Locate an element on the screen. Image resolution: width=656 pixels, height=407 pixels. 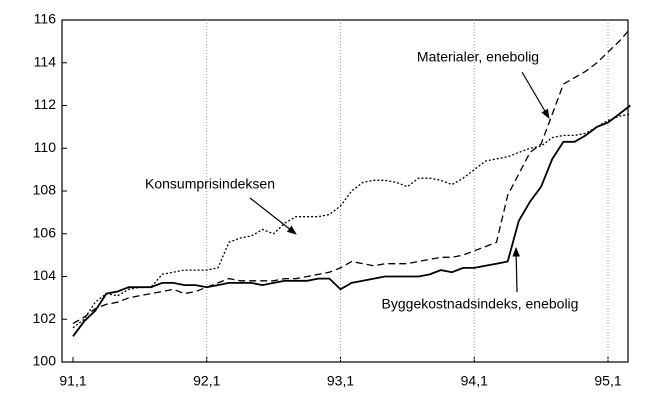
x-tick-label: 92,1 is located at coordinates (206, 381).